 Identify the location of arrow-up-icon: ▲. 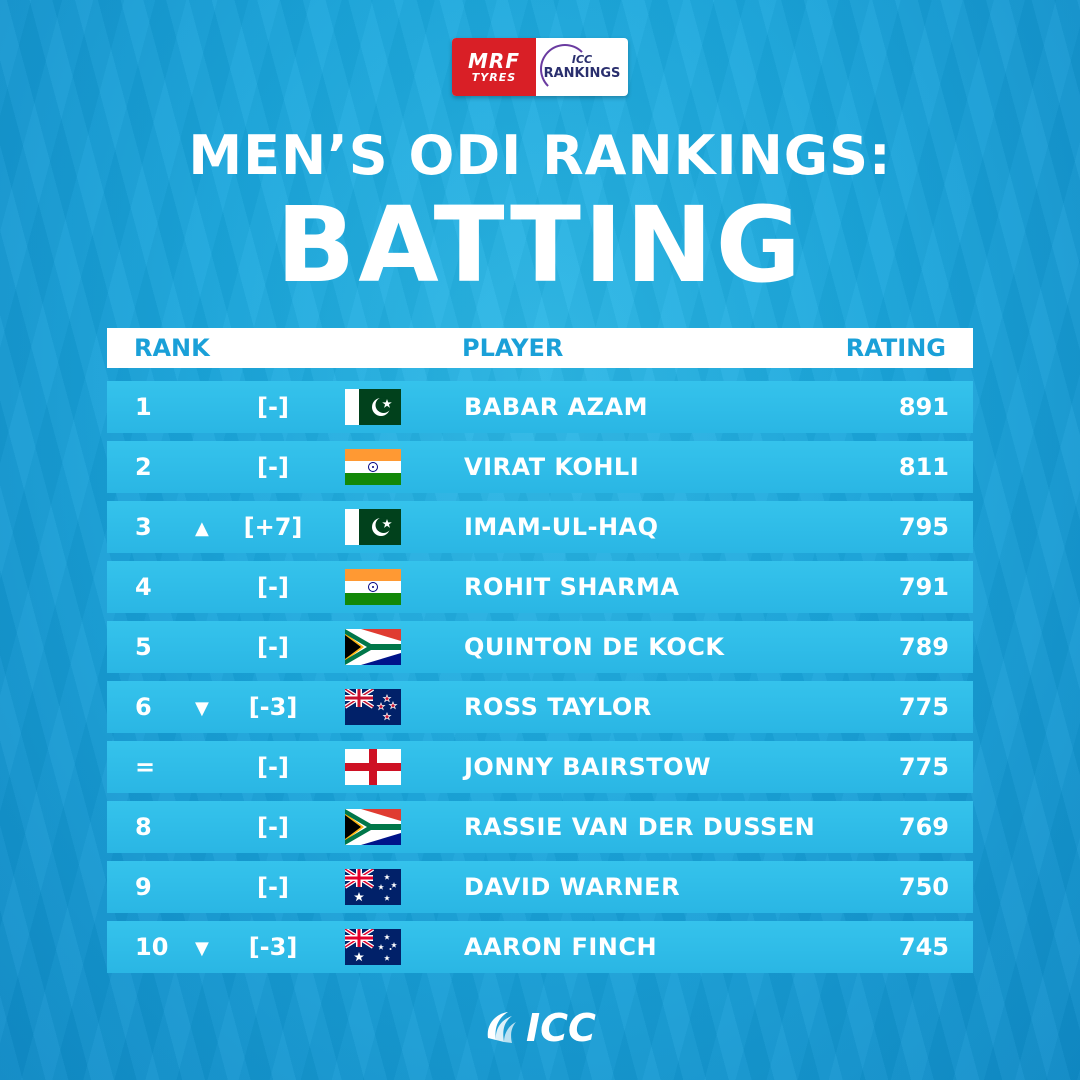
(202, 528).